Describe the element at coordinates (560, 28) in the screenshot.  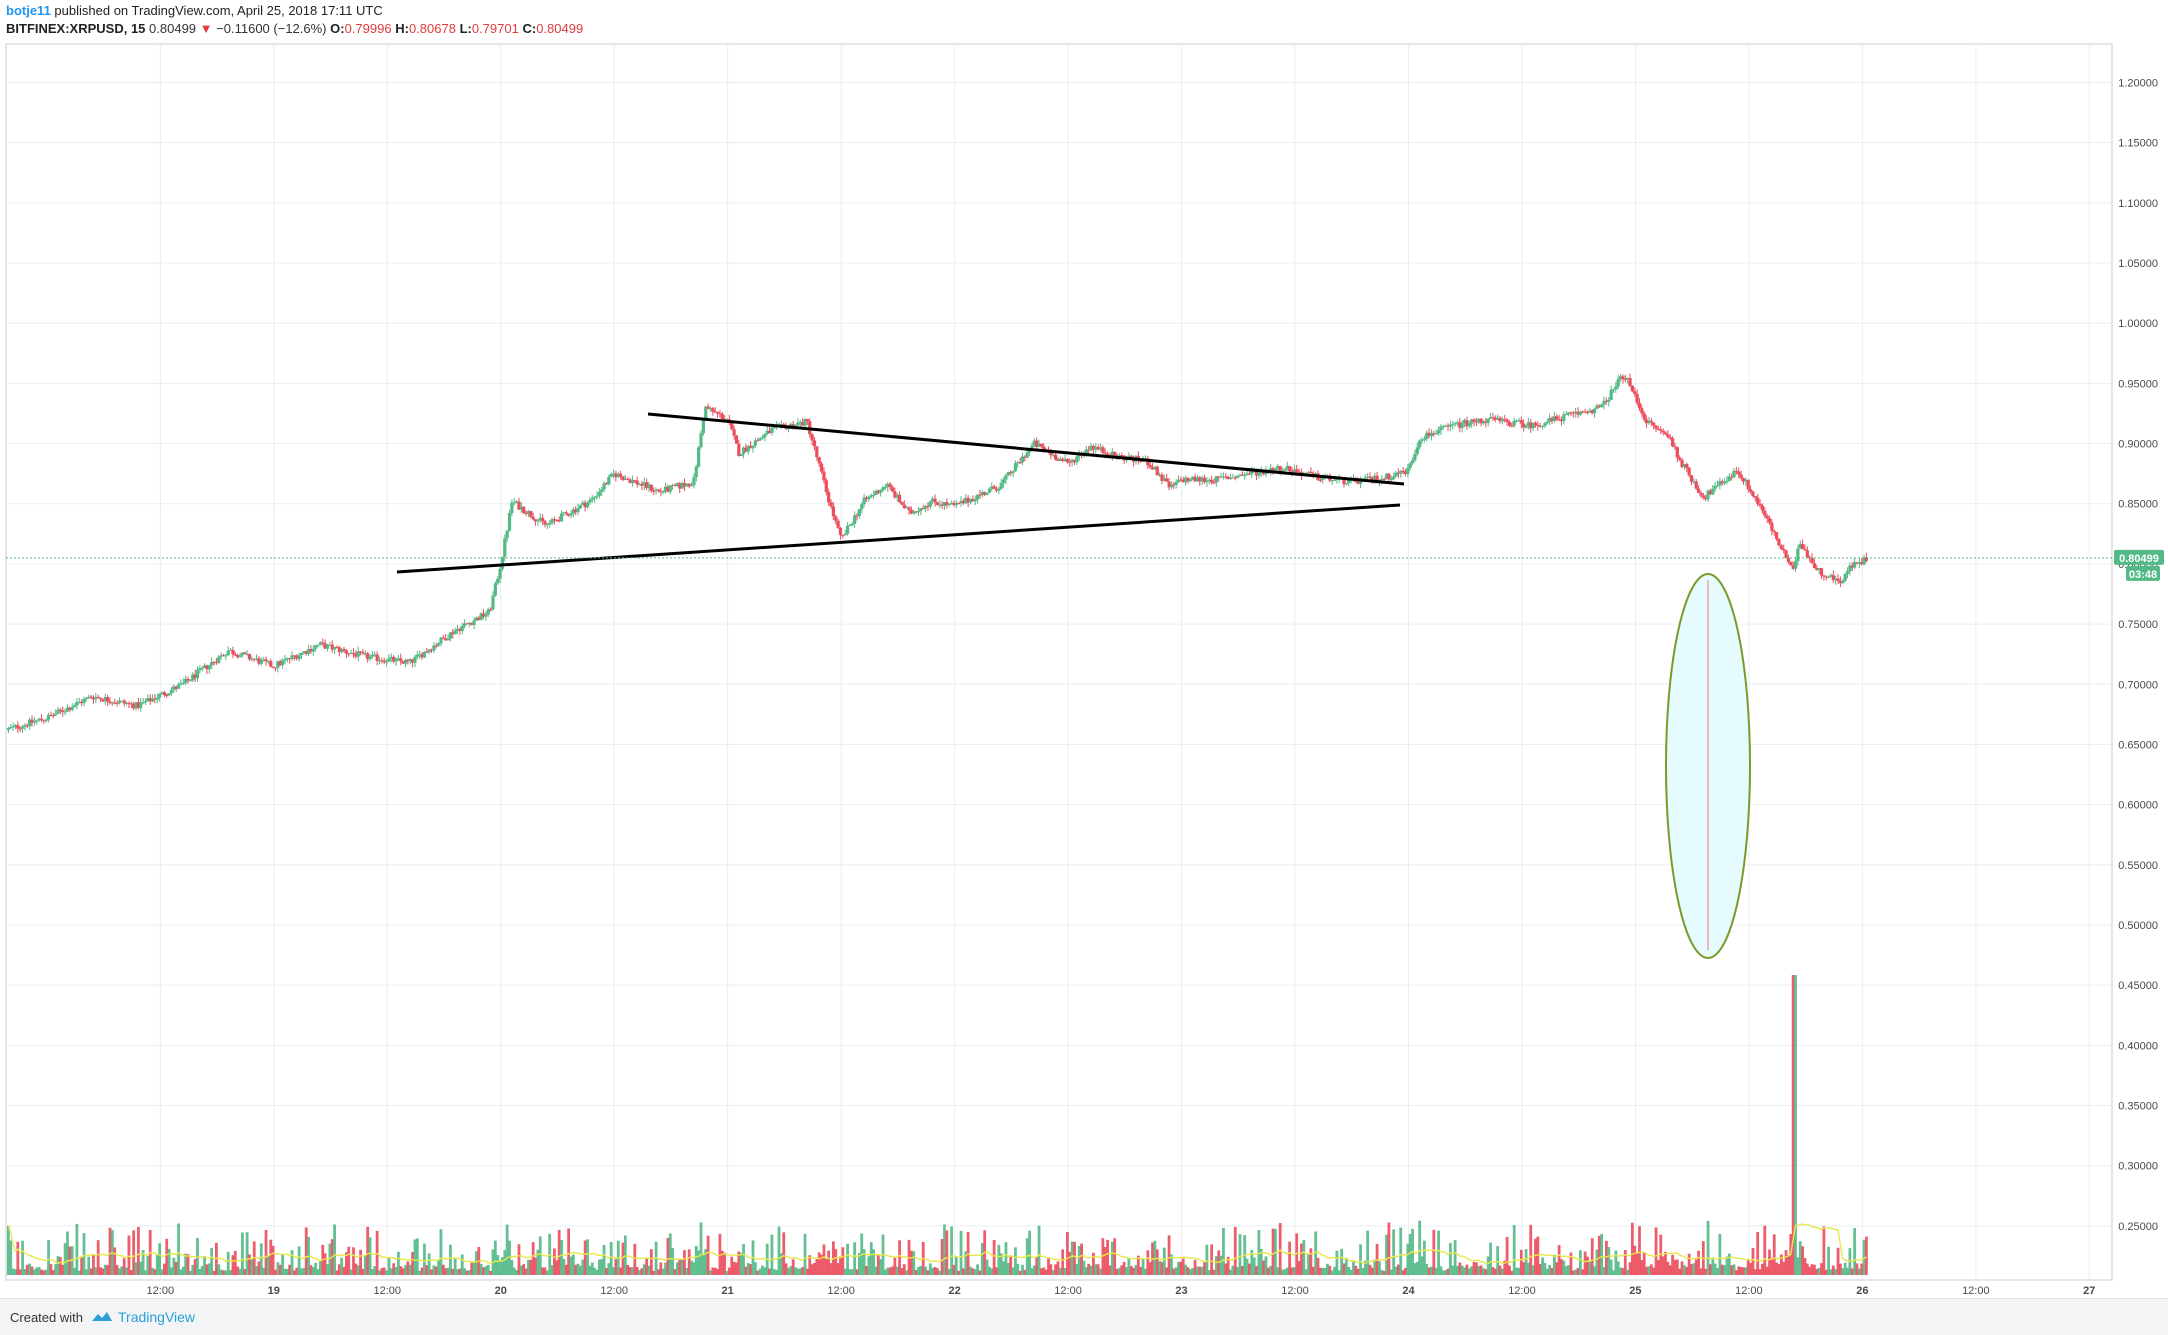
I see `close-value: 0.80499` at that location.